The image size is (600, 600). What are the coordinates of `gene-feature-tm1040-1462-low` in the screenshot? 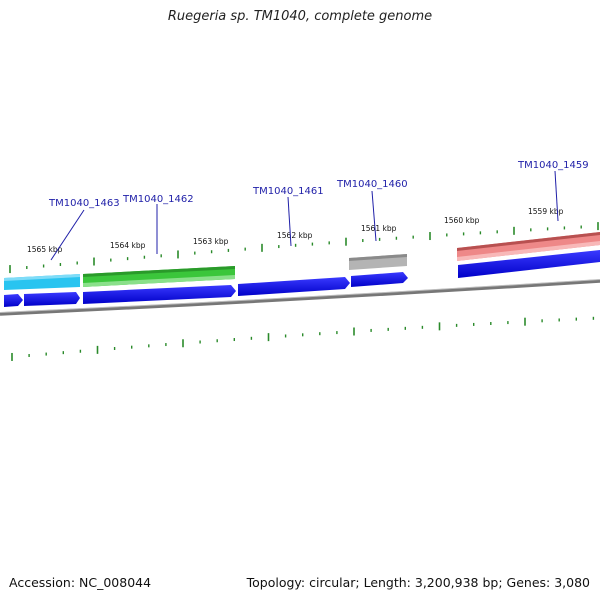 It's located at (159, 281).